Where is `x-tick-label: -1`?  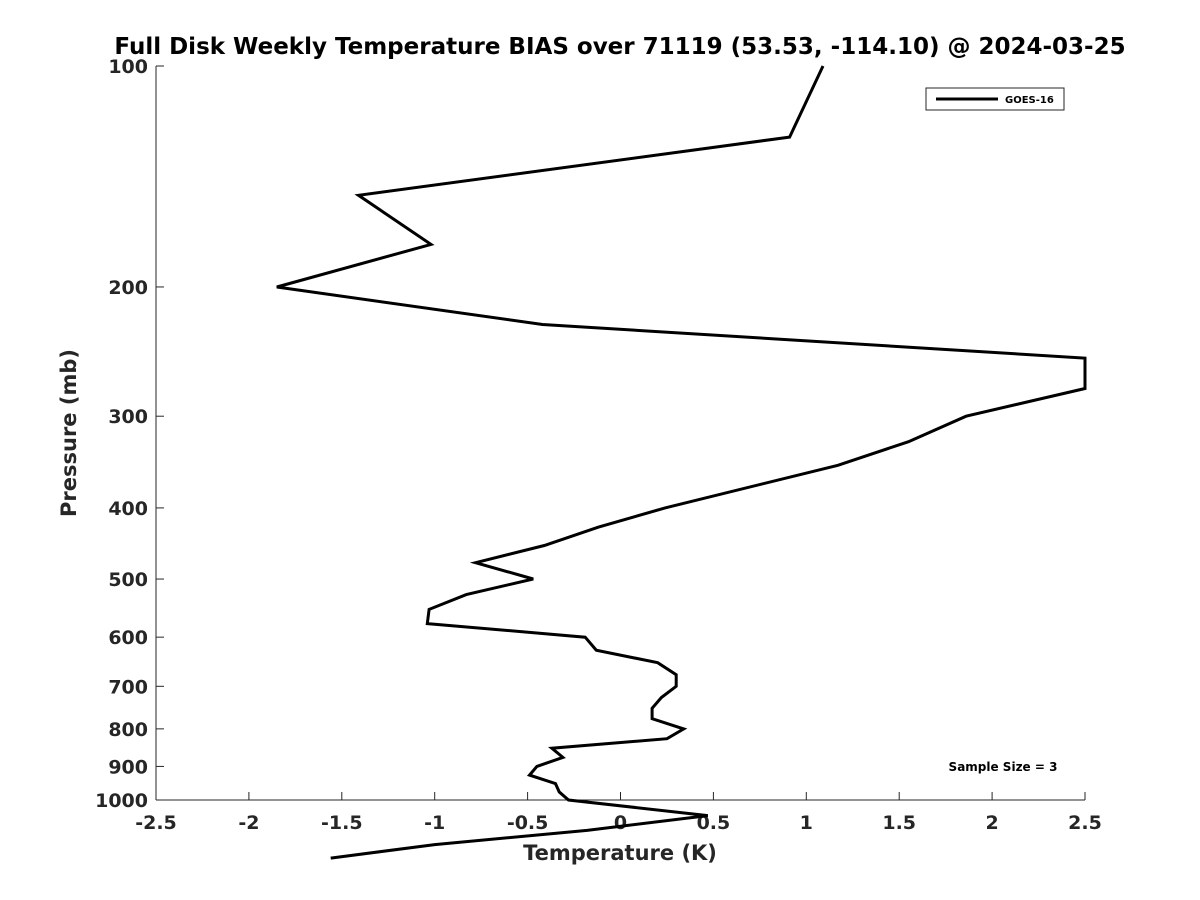 x-tick-label: -1 is located at coordinates (434, 823).